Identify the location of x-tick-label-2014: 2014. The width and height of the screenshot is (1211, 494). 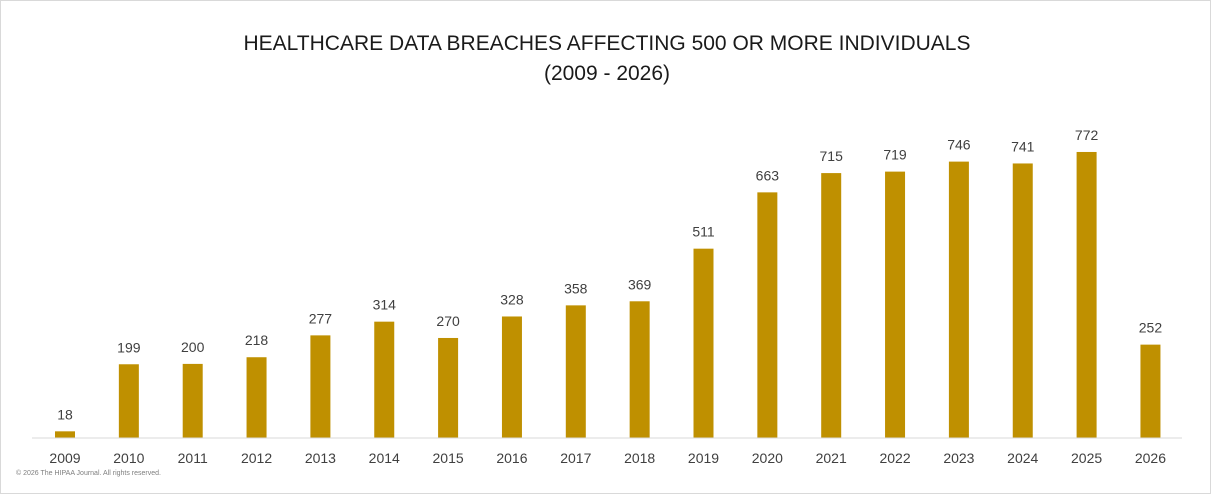
(384, 458).